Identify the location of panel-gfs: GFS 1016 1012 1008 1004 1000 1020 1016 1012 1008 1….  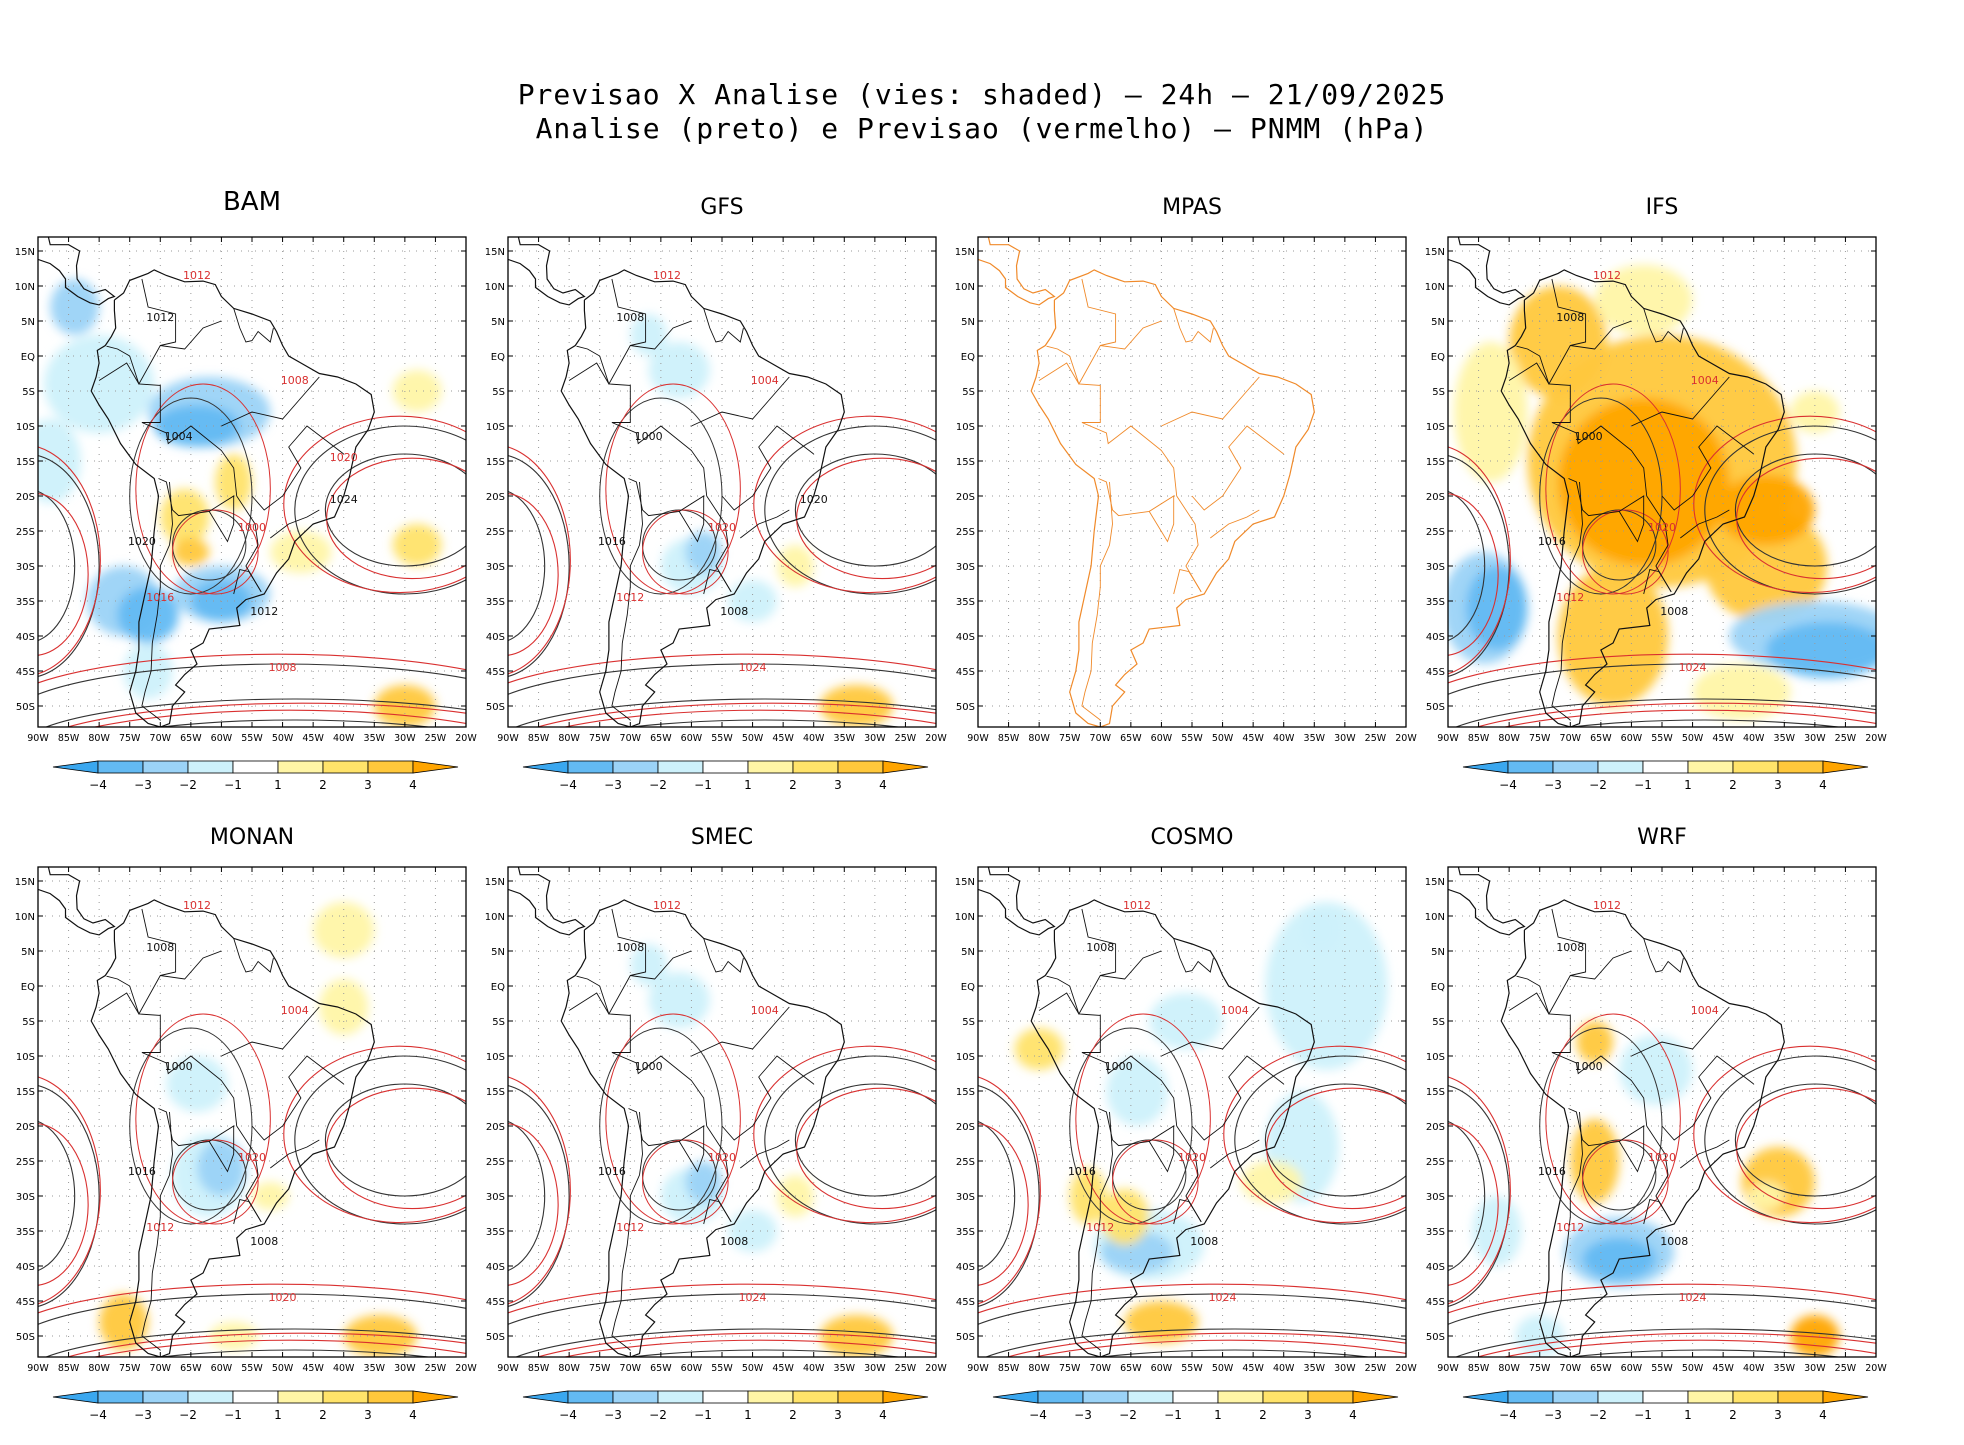
(720, 493).